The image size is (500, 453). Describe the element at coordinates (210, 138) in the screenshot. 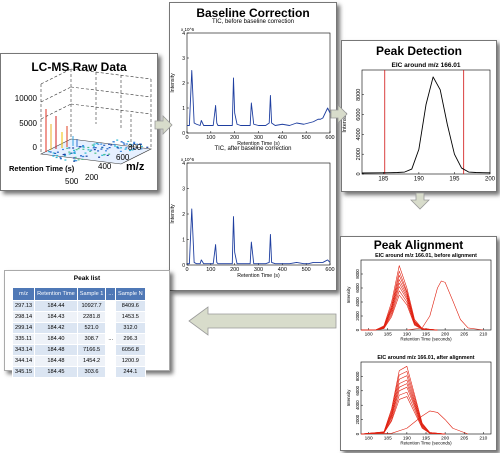

I see `x-tick-label: 100` at that location.